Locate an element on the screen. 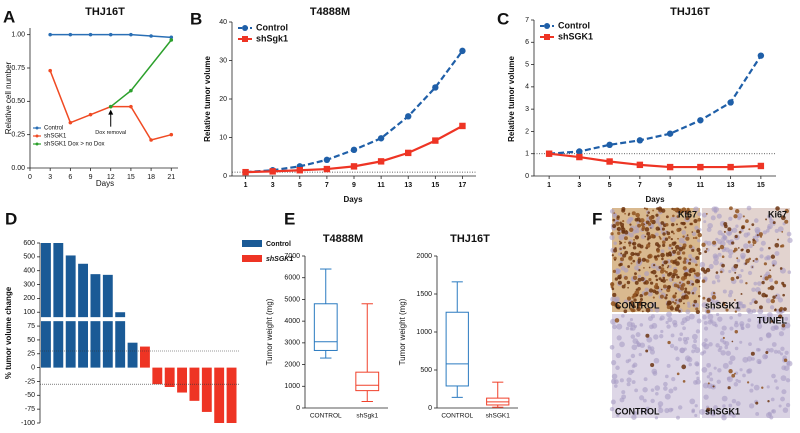  y-tick-label: 0.75 is located at coordinates (18, 68).